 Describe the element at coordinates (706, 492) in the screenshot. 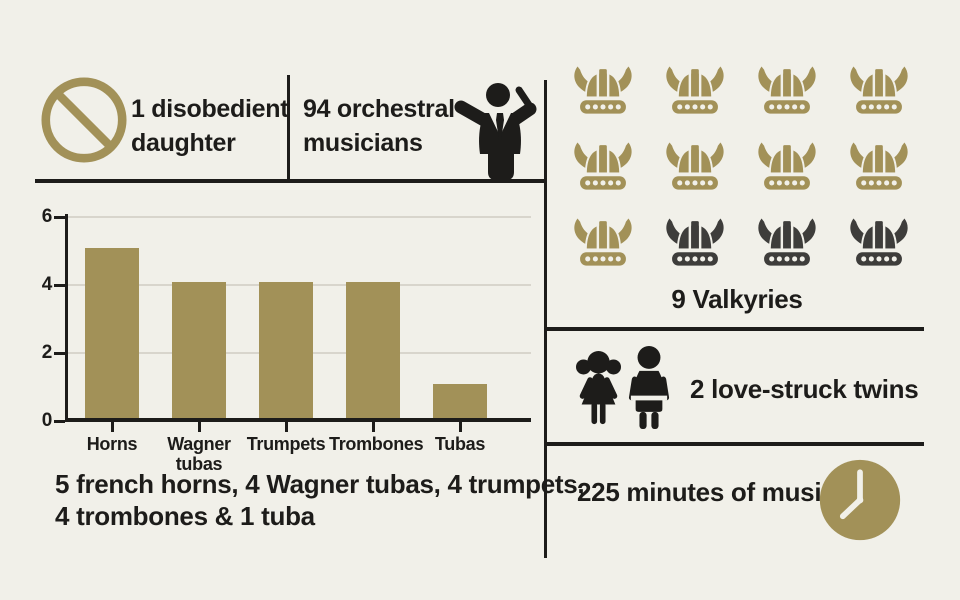

I see `music-label: 225 minutes of music` at that location.